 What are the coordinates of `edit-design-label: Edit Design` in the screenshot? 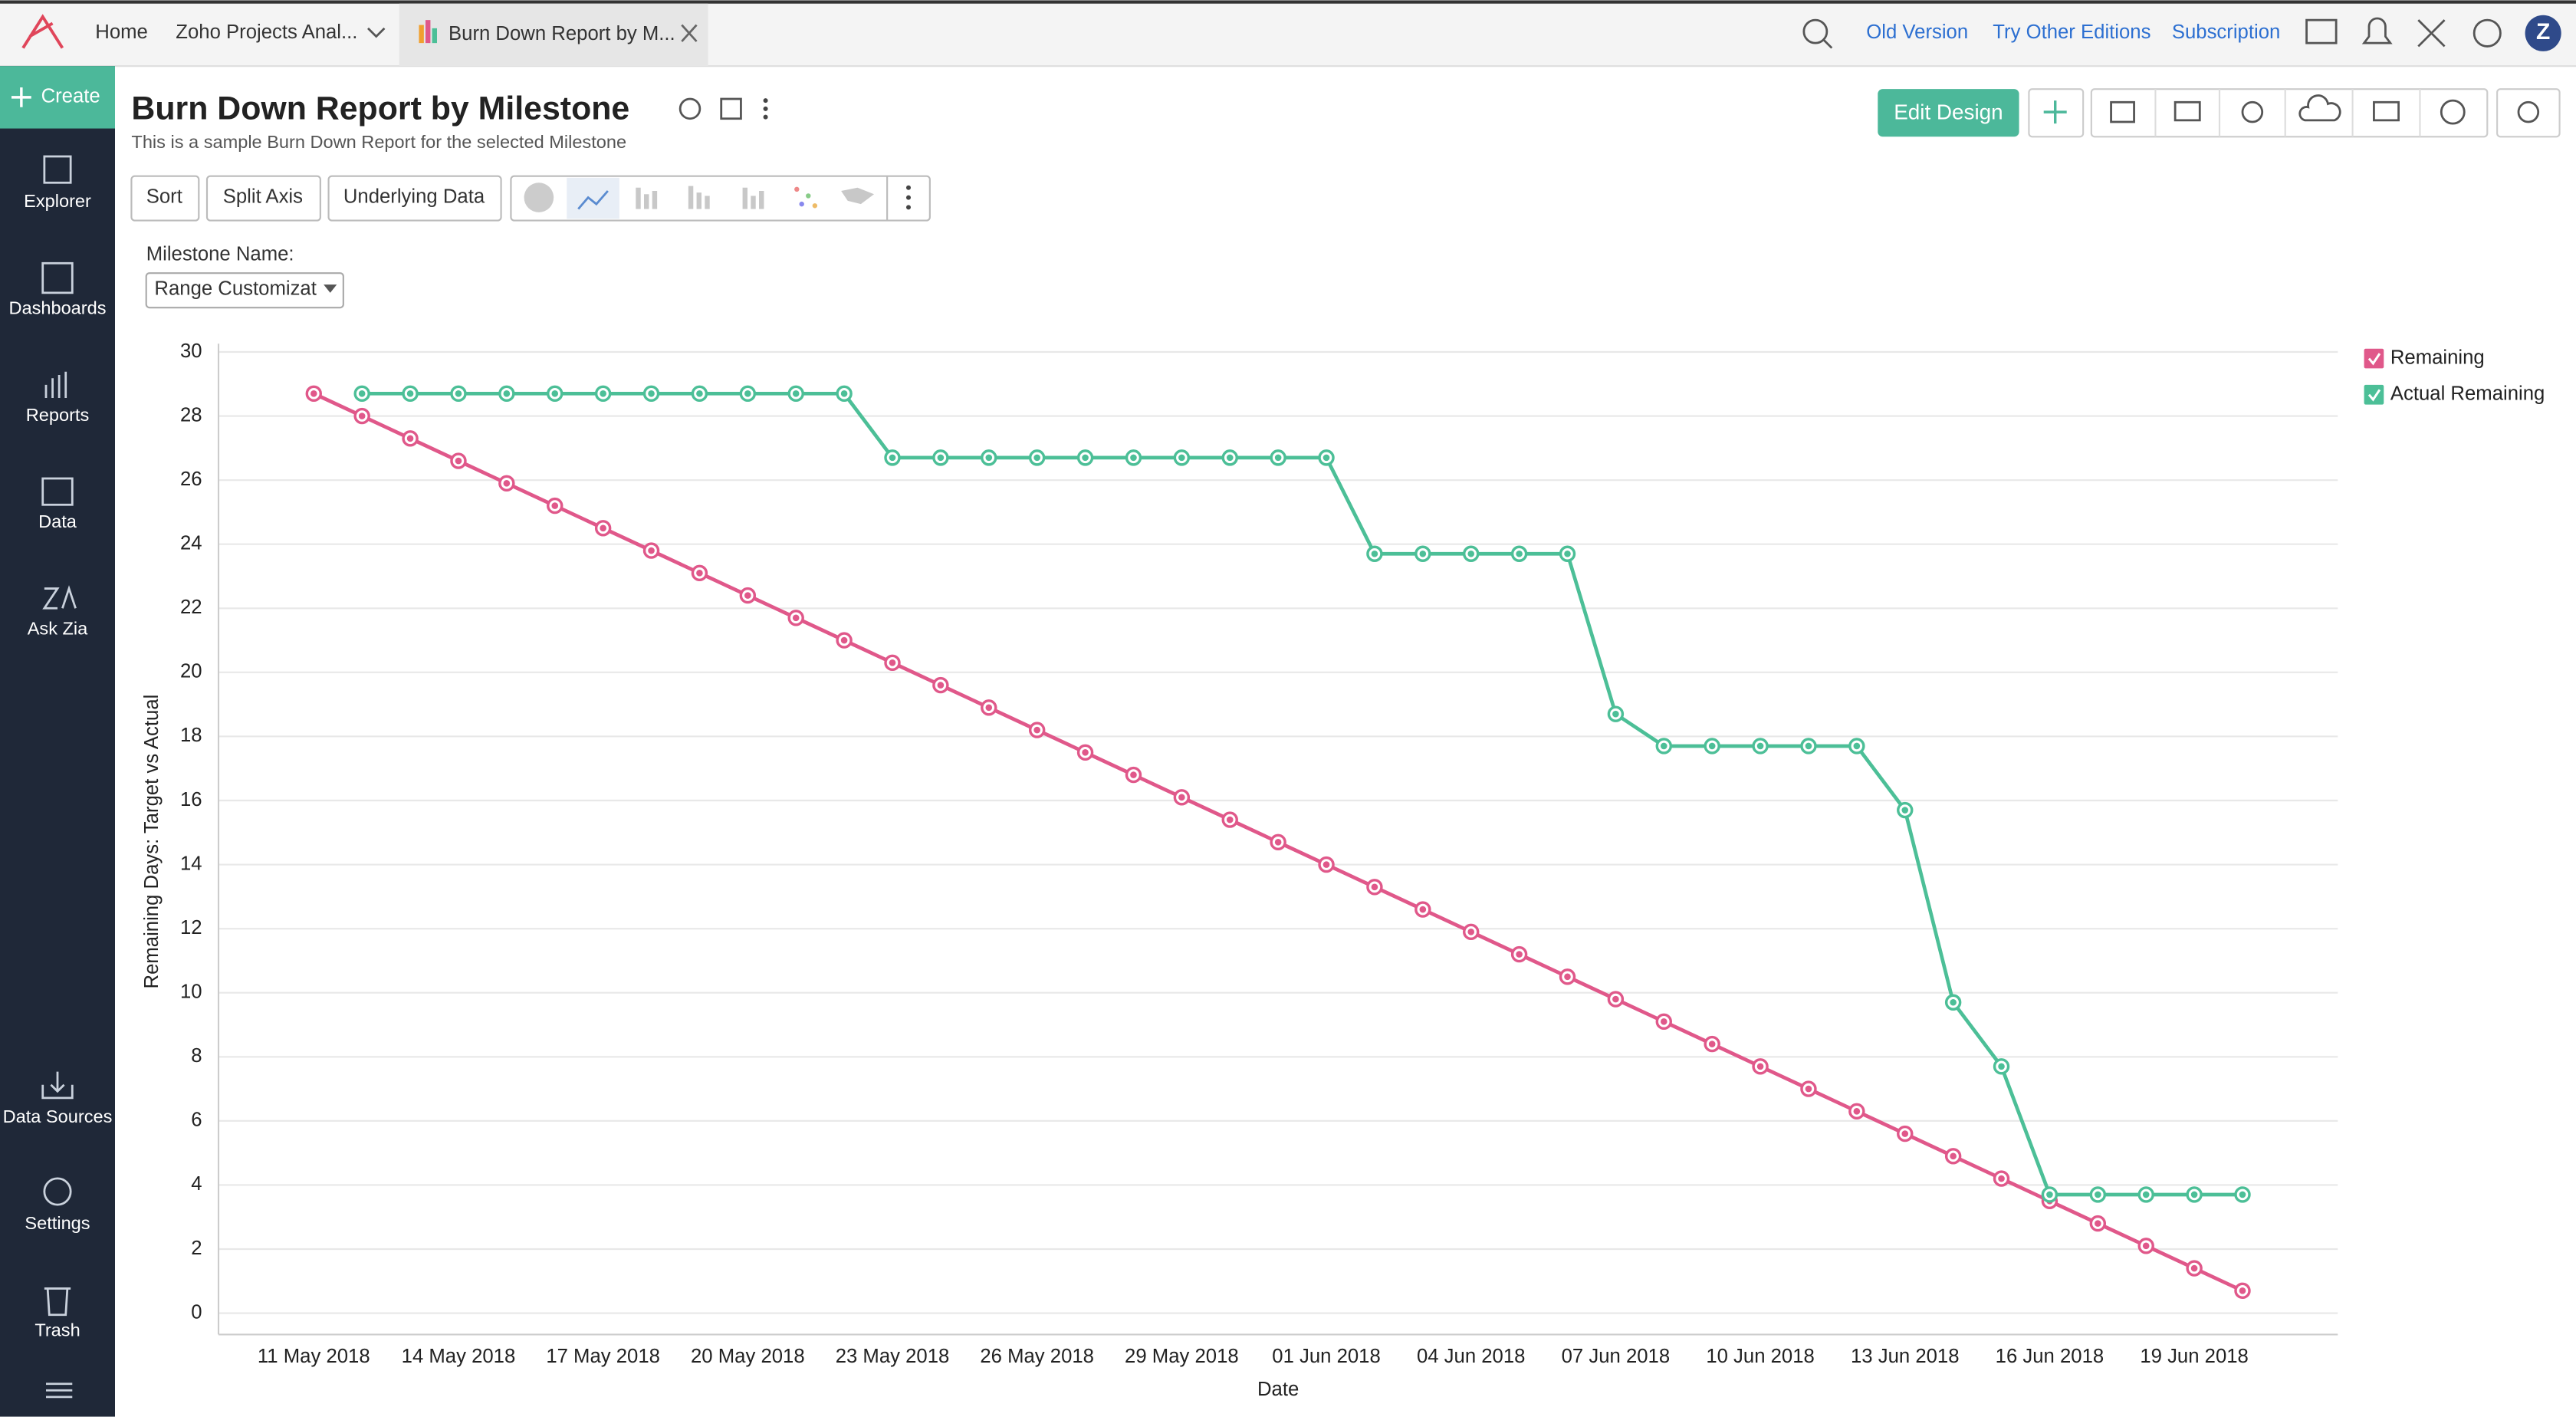 It's located at (1949, 112).